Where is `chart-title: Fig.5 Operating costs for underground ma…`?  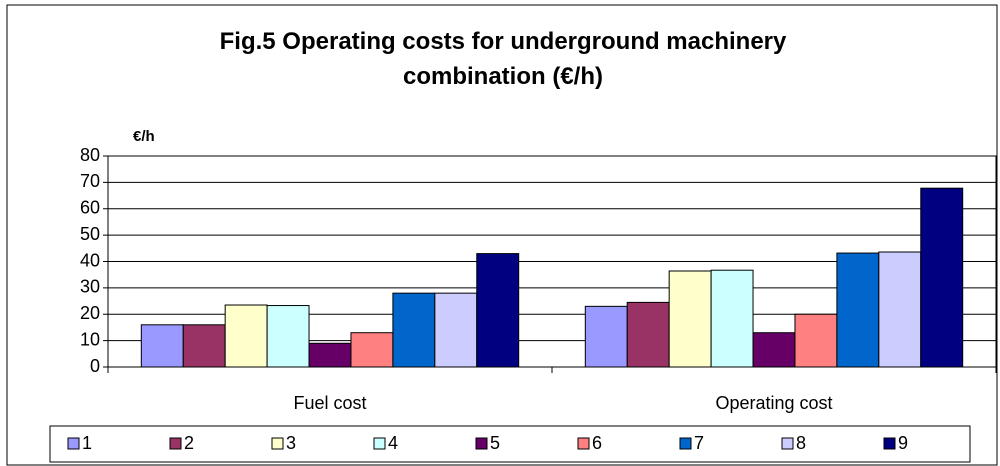 chart-title: Fig.5 Operating costs for underground ma… is located at coordinates (503, 59).